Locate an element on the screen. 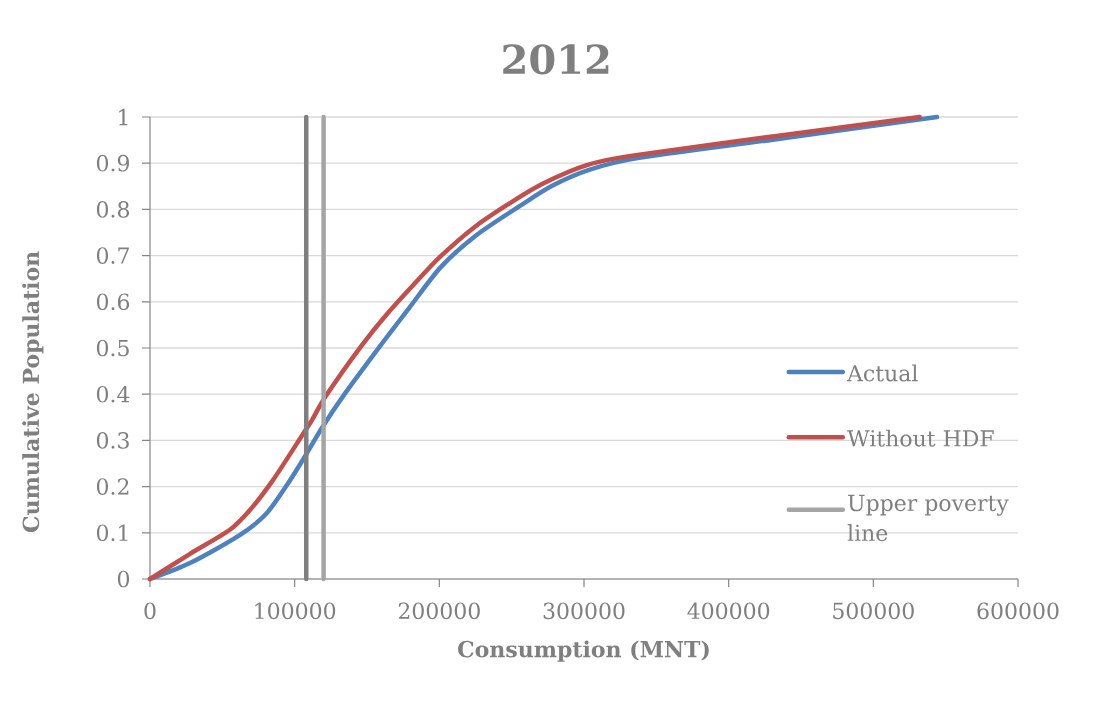 This screenshot has height=706, width=1096. y-axis-title: Cumulative Population is located at coordinates (33, 392).